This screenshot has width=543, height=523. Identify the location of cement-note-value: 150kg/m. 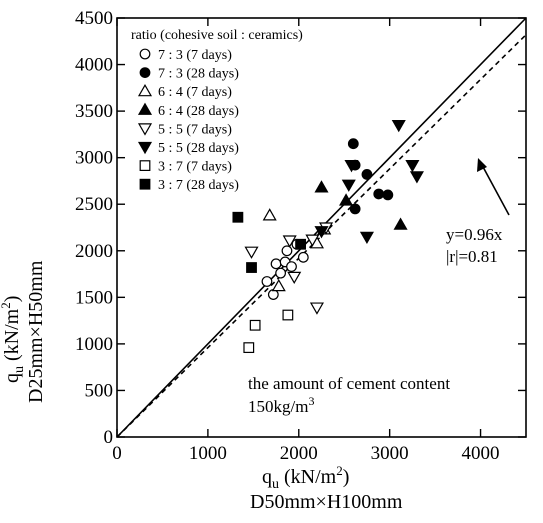
(278, 406).